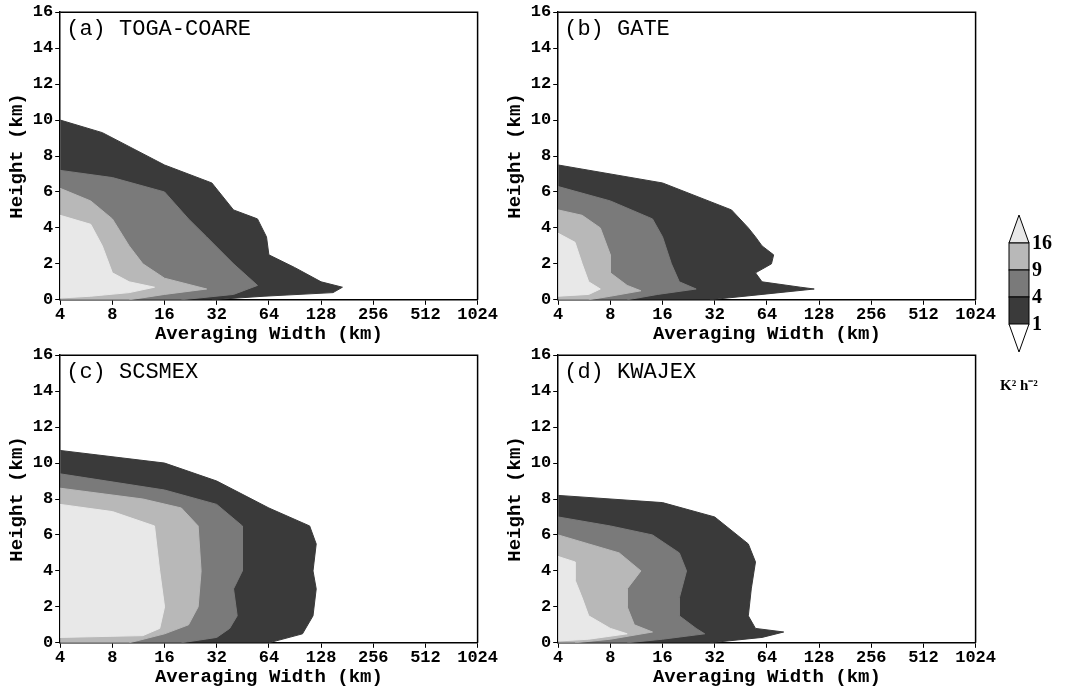 This screenshot has height=689, width=1069. I want to click on legend-label: 16, so click(1042, 242).